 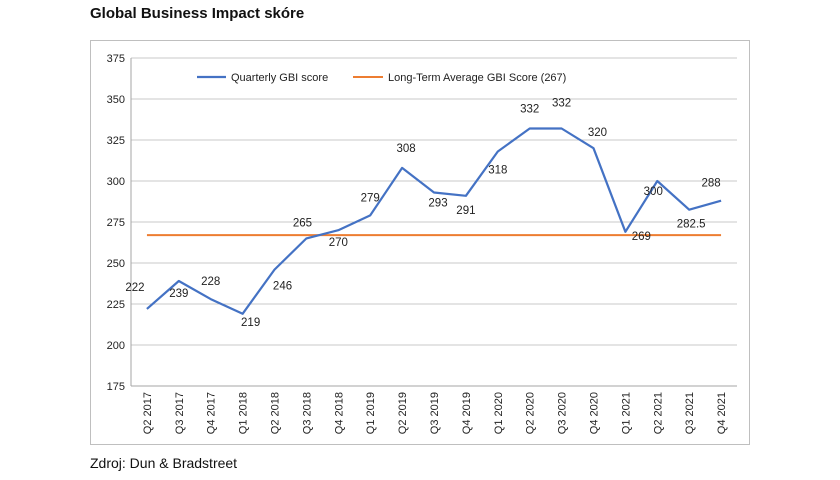 I want to click on x-tick-label: Q2 2020, so click(x=531, y=413).